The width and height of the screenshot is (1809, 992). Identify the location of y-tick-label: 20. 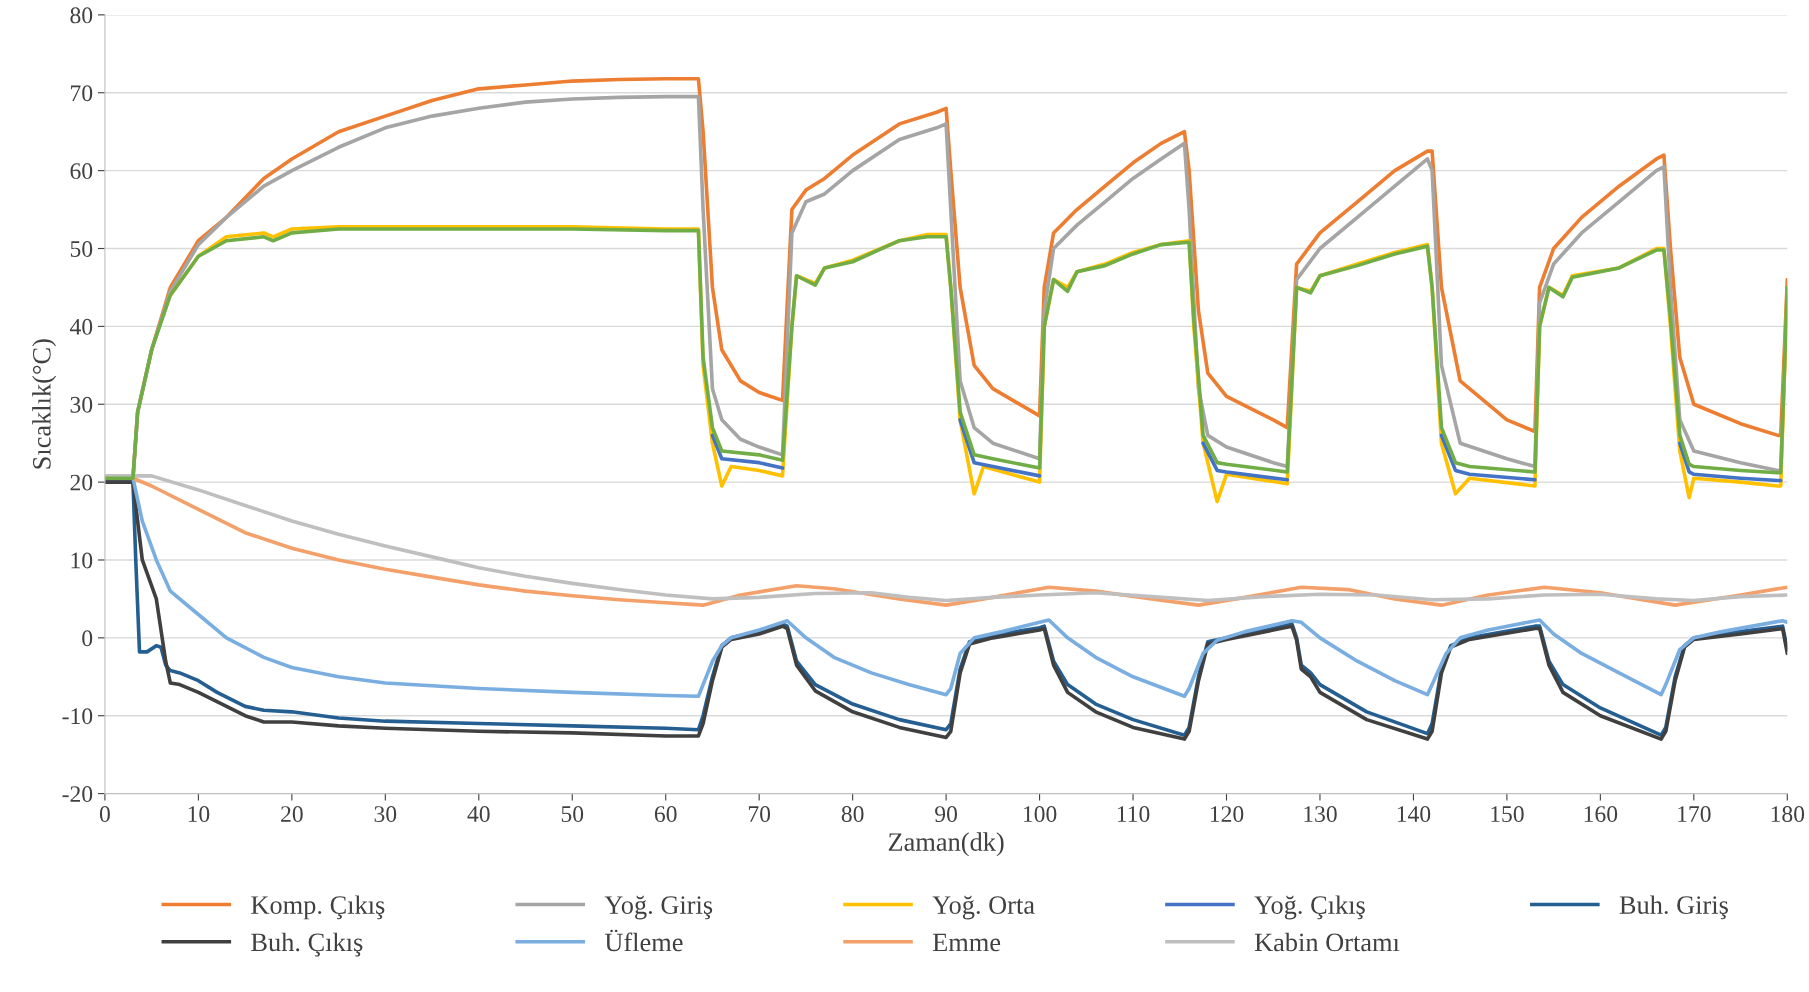
(81, 482).